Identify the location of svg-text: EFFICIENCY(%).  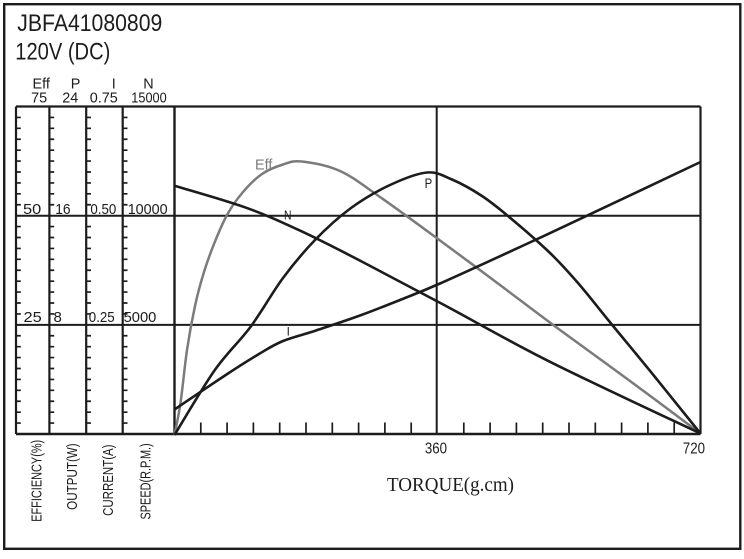
(36, 481).